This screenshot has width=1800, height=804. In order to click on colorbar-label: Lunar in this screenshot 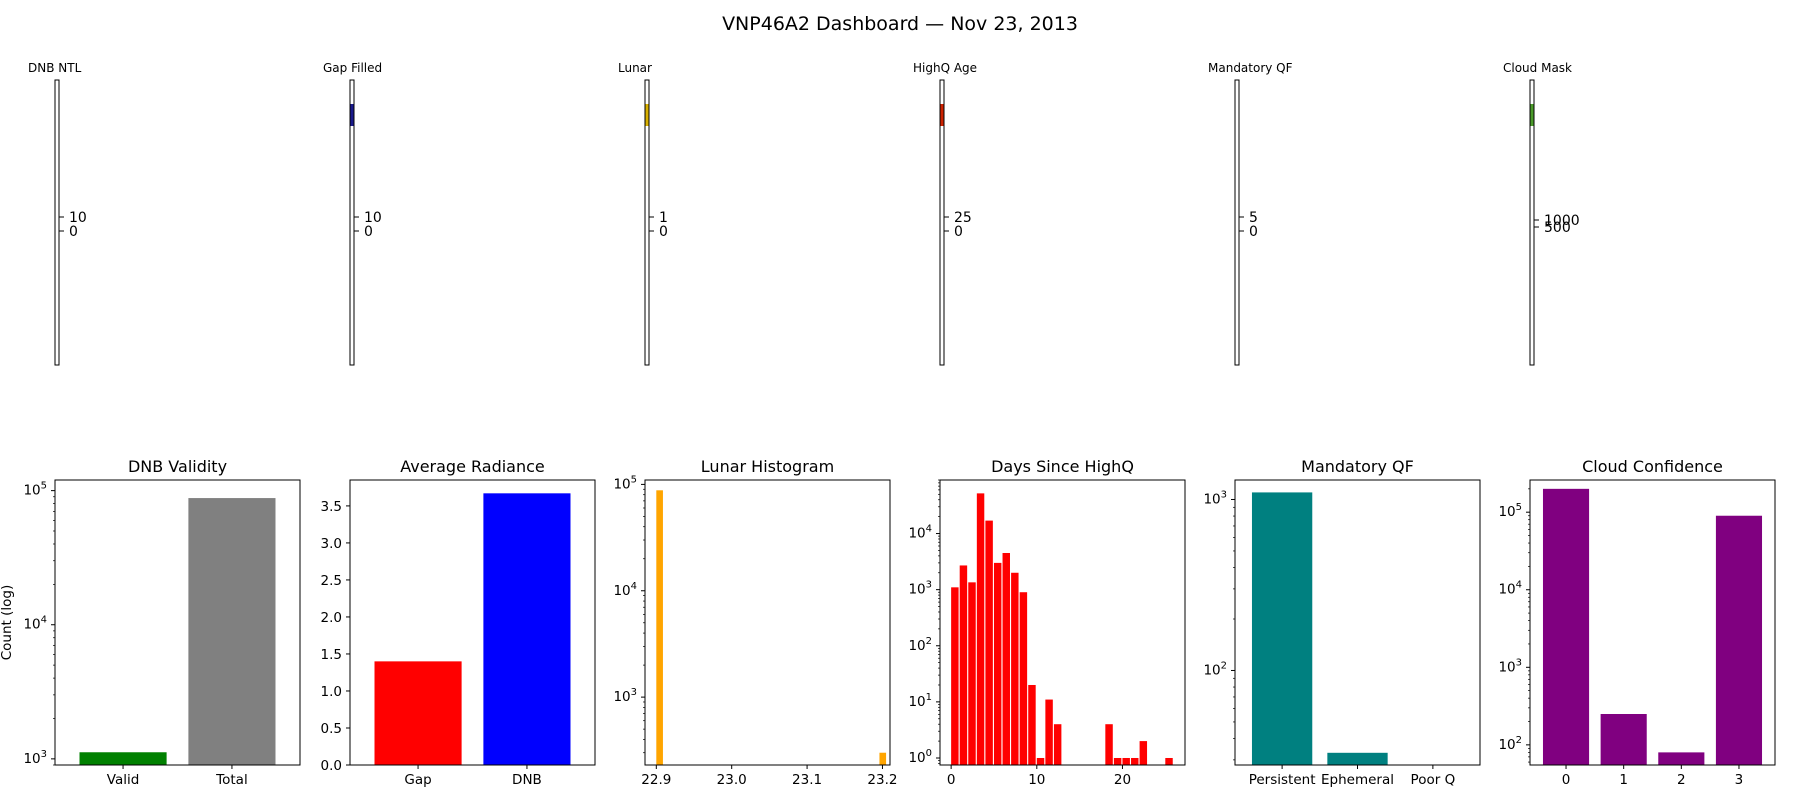, I will do `click(635, 68)`.